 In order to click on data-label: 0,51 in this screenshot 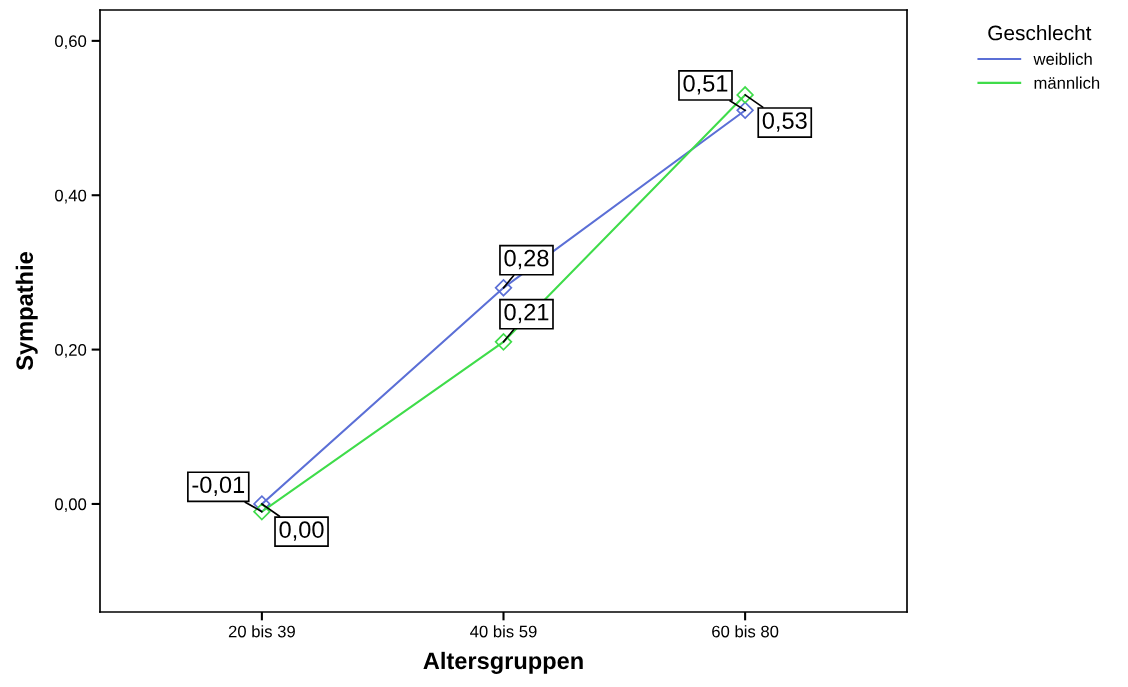, I will do `click(705, 85)`.